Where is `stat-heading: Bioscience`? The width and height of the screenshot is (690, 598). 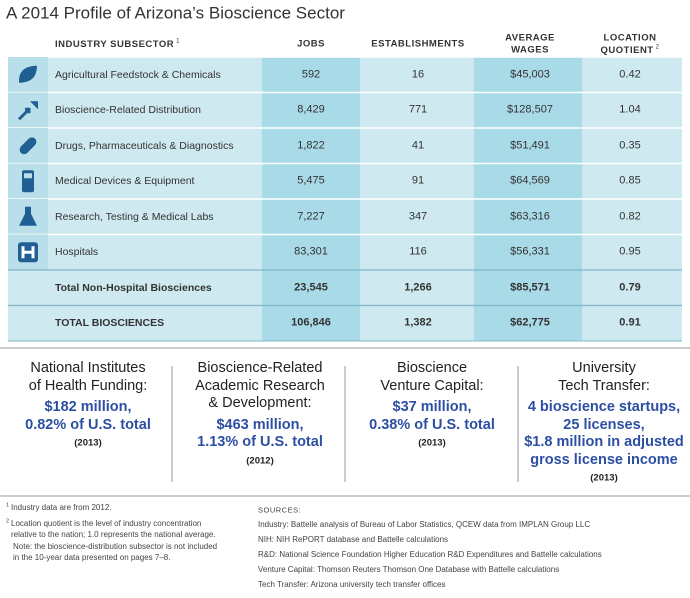 stat-heading: Bioscience is located at coordinates (432, 367).